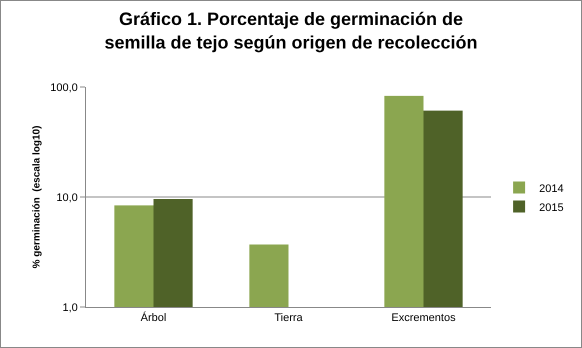 The width and height of the screenshot is (582, 348). I want to click on legend-label: 2014, so click(551, 188).